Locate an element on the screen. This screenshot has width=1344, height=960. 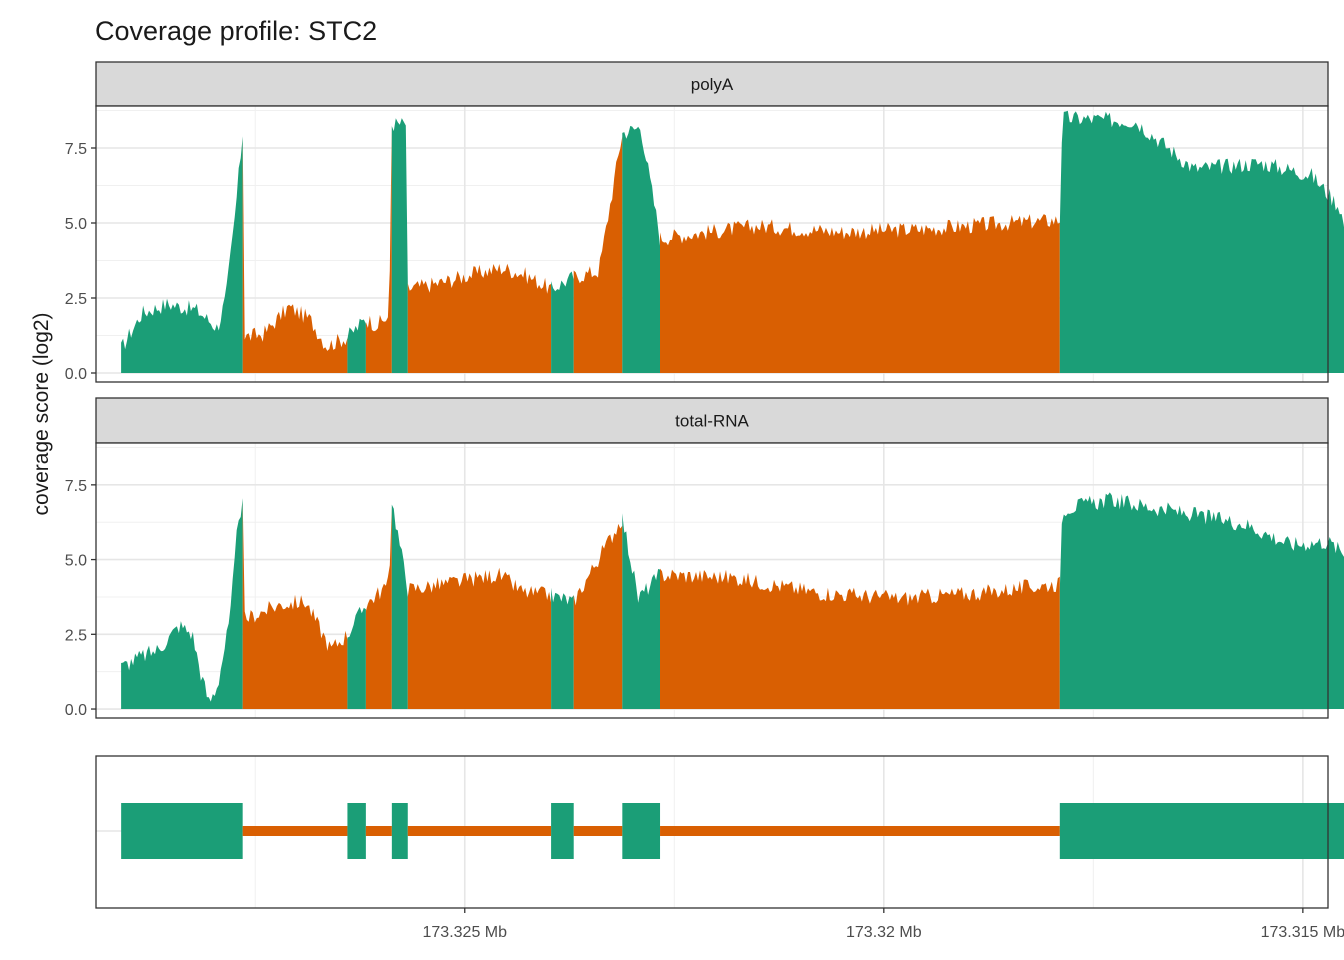
x-tick-label: 173.325 Mb is located at coordinates (465, 932).